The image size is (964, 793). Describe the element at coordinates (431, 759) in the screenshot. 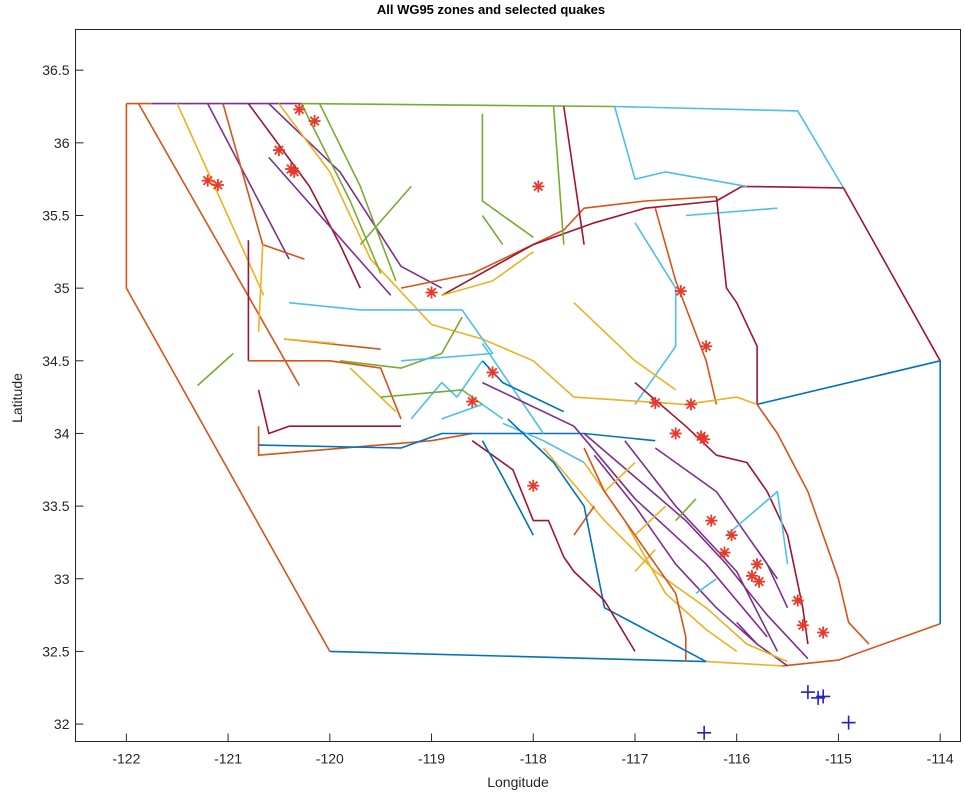

I see `x-tick-label: -119` at that location.